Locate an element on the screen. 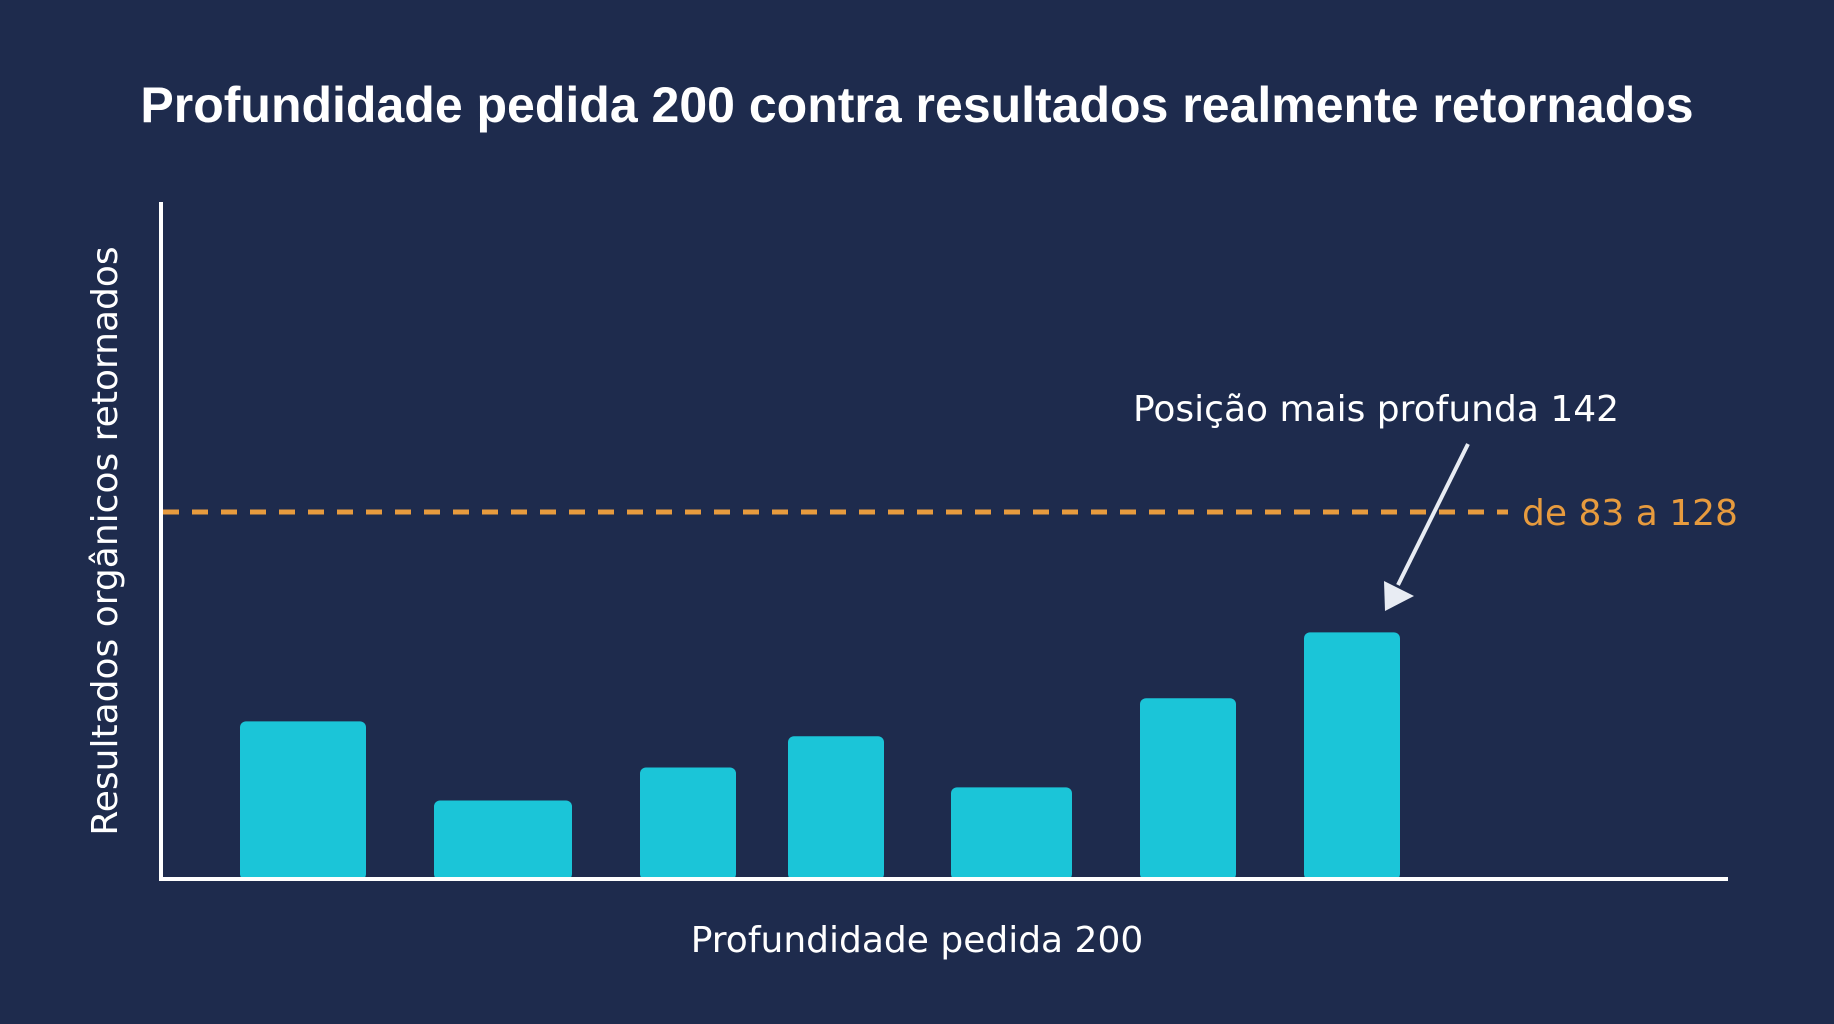 This screenshot has width=1834, height=1024. reference-line-label: de 83 a 128 is located at coordinates (1630, 513).